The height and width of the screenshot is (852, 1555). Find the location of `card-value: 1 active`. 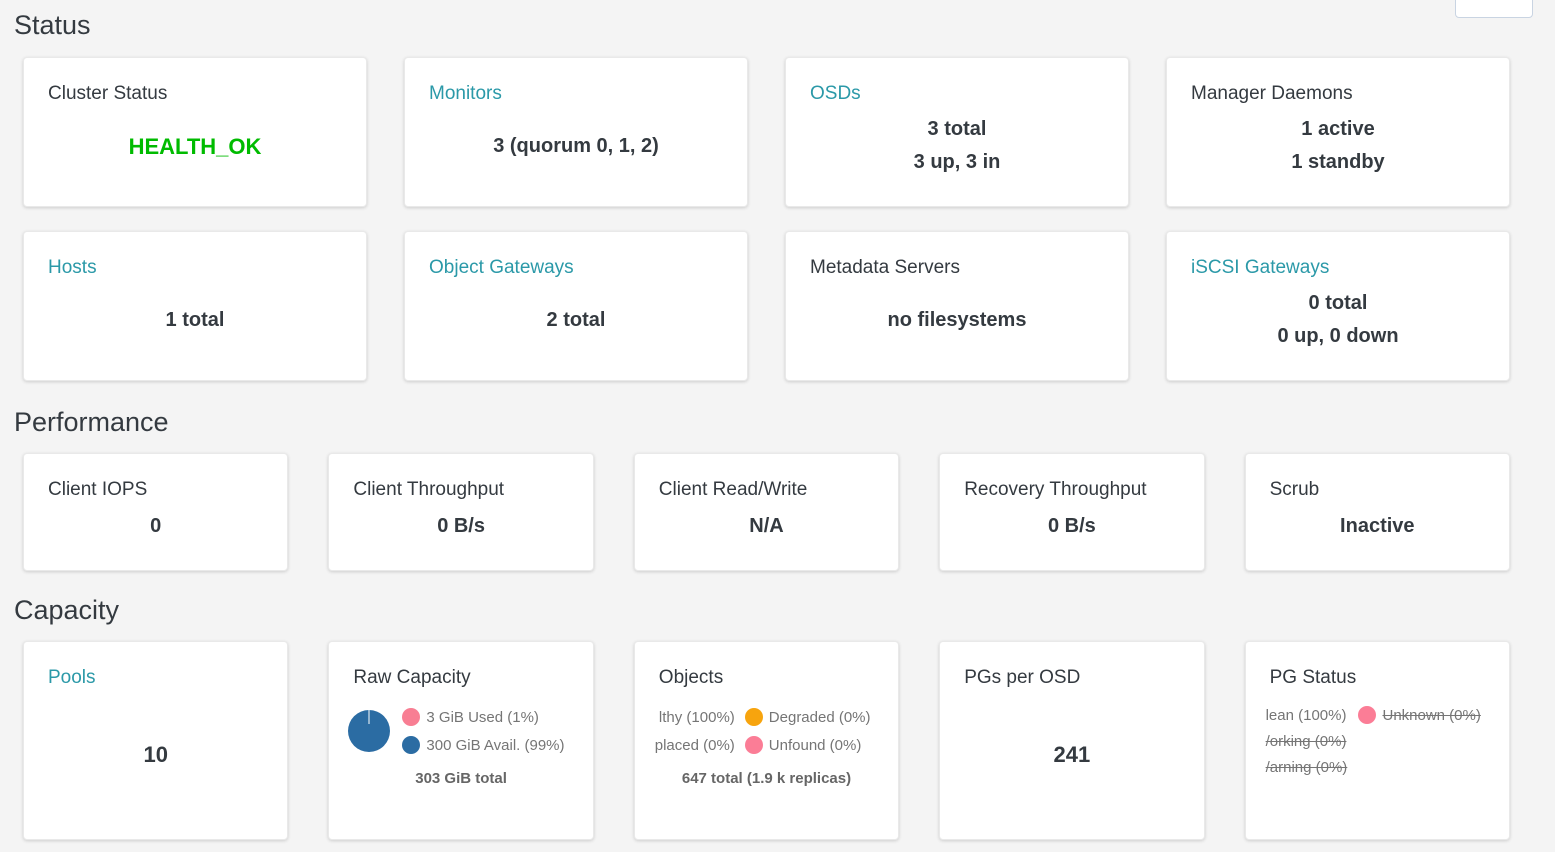

card-value: 1 active is located at coordinates (1338, 129).